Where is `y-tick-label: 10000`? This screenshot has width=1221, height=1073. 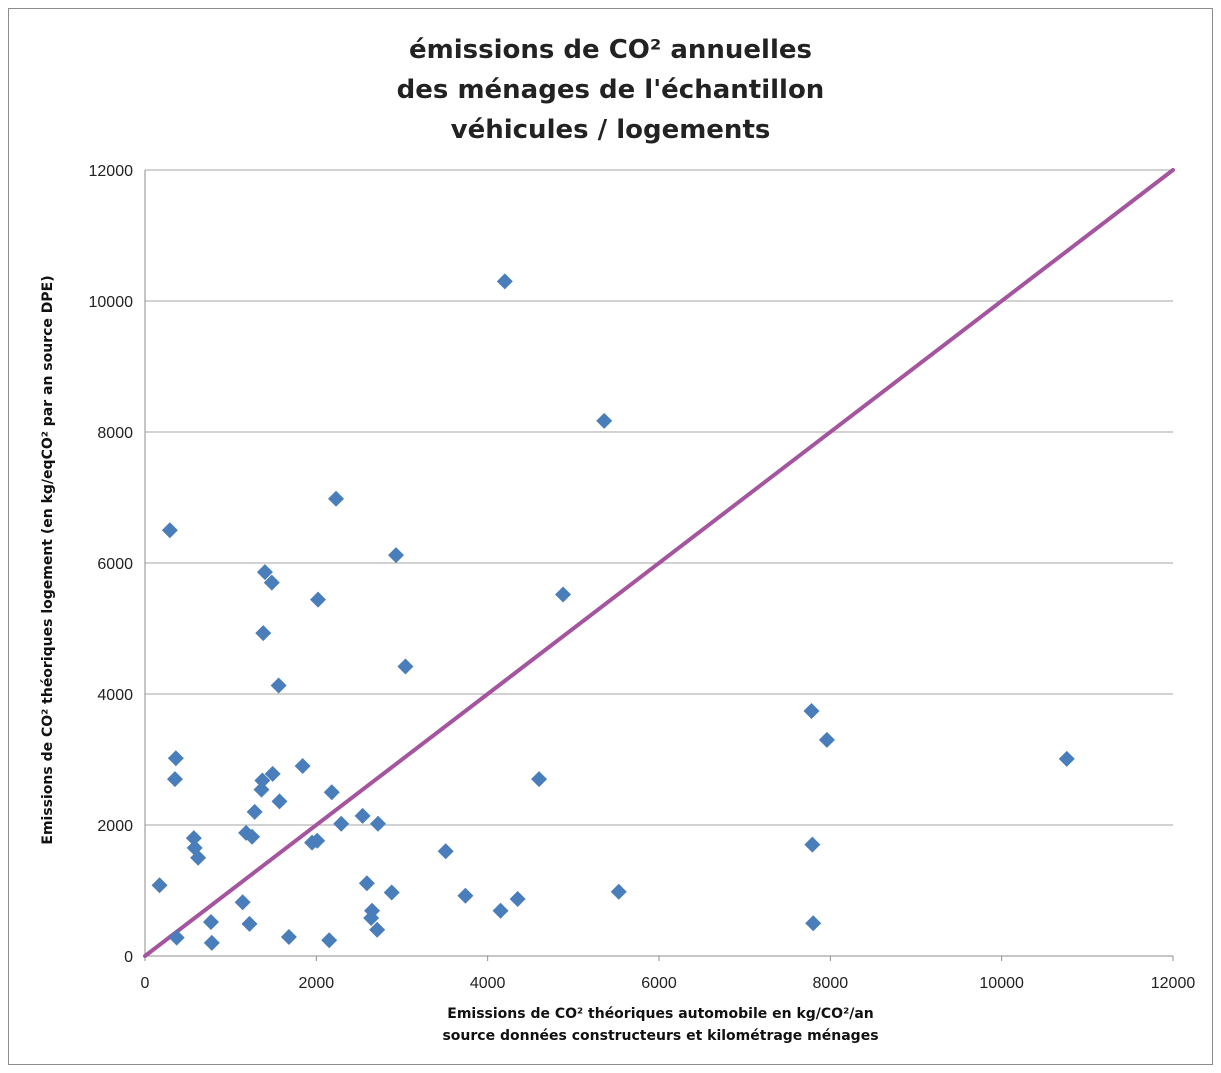
y-tick-label: 10000 is located at coordinates (111, 302).